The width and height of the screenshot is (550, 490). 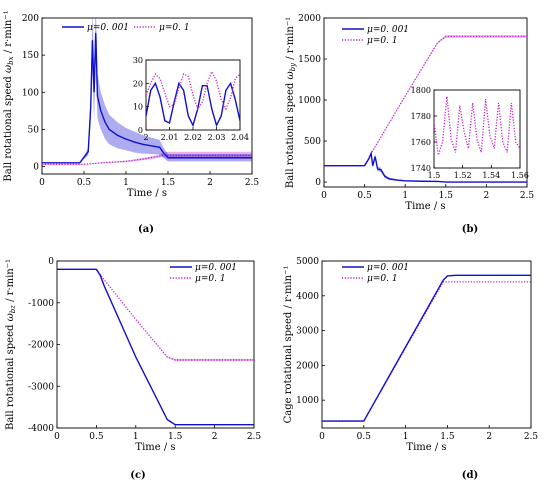 I want to click on panel-b-inset-xtick-label: 1.5, so click(x=434, y=175).